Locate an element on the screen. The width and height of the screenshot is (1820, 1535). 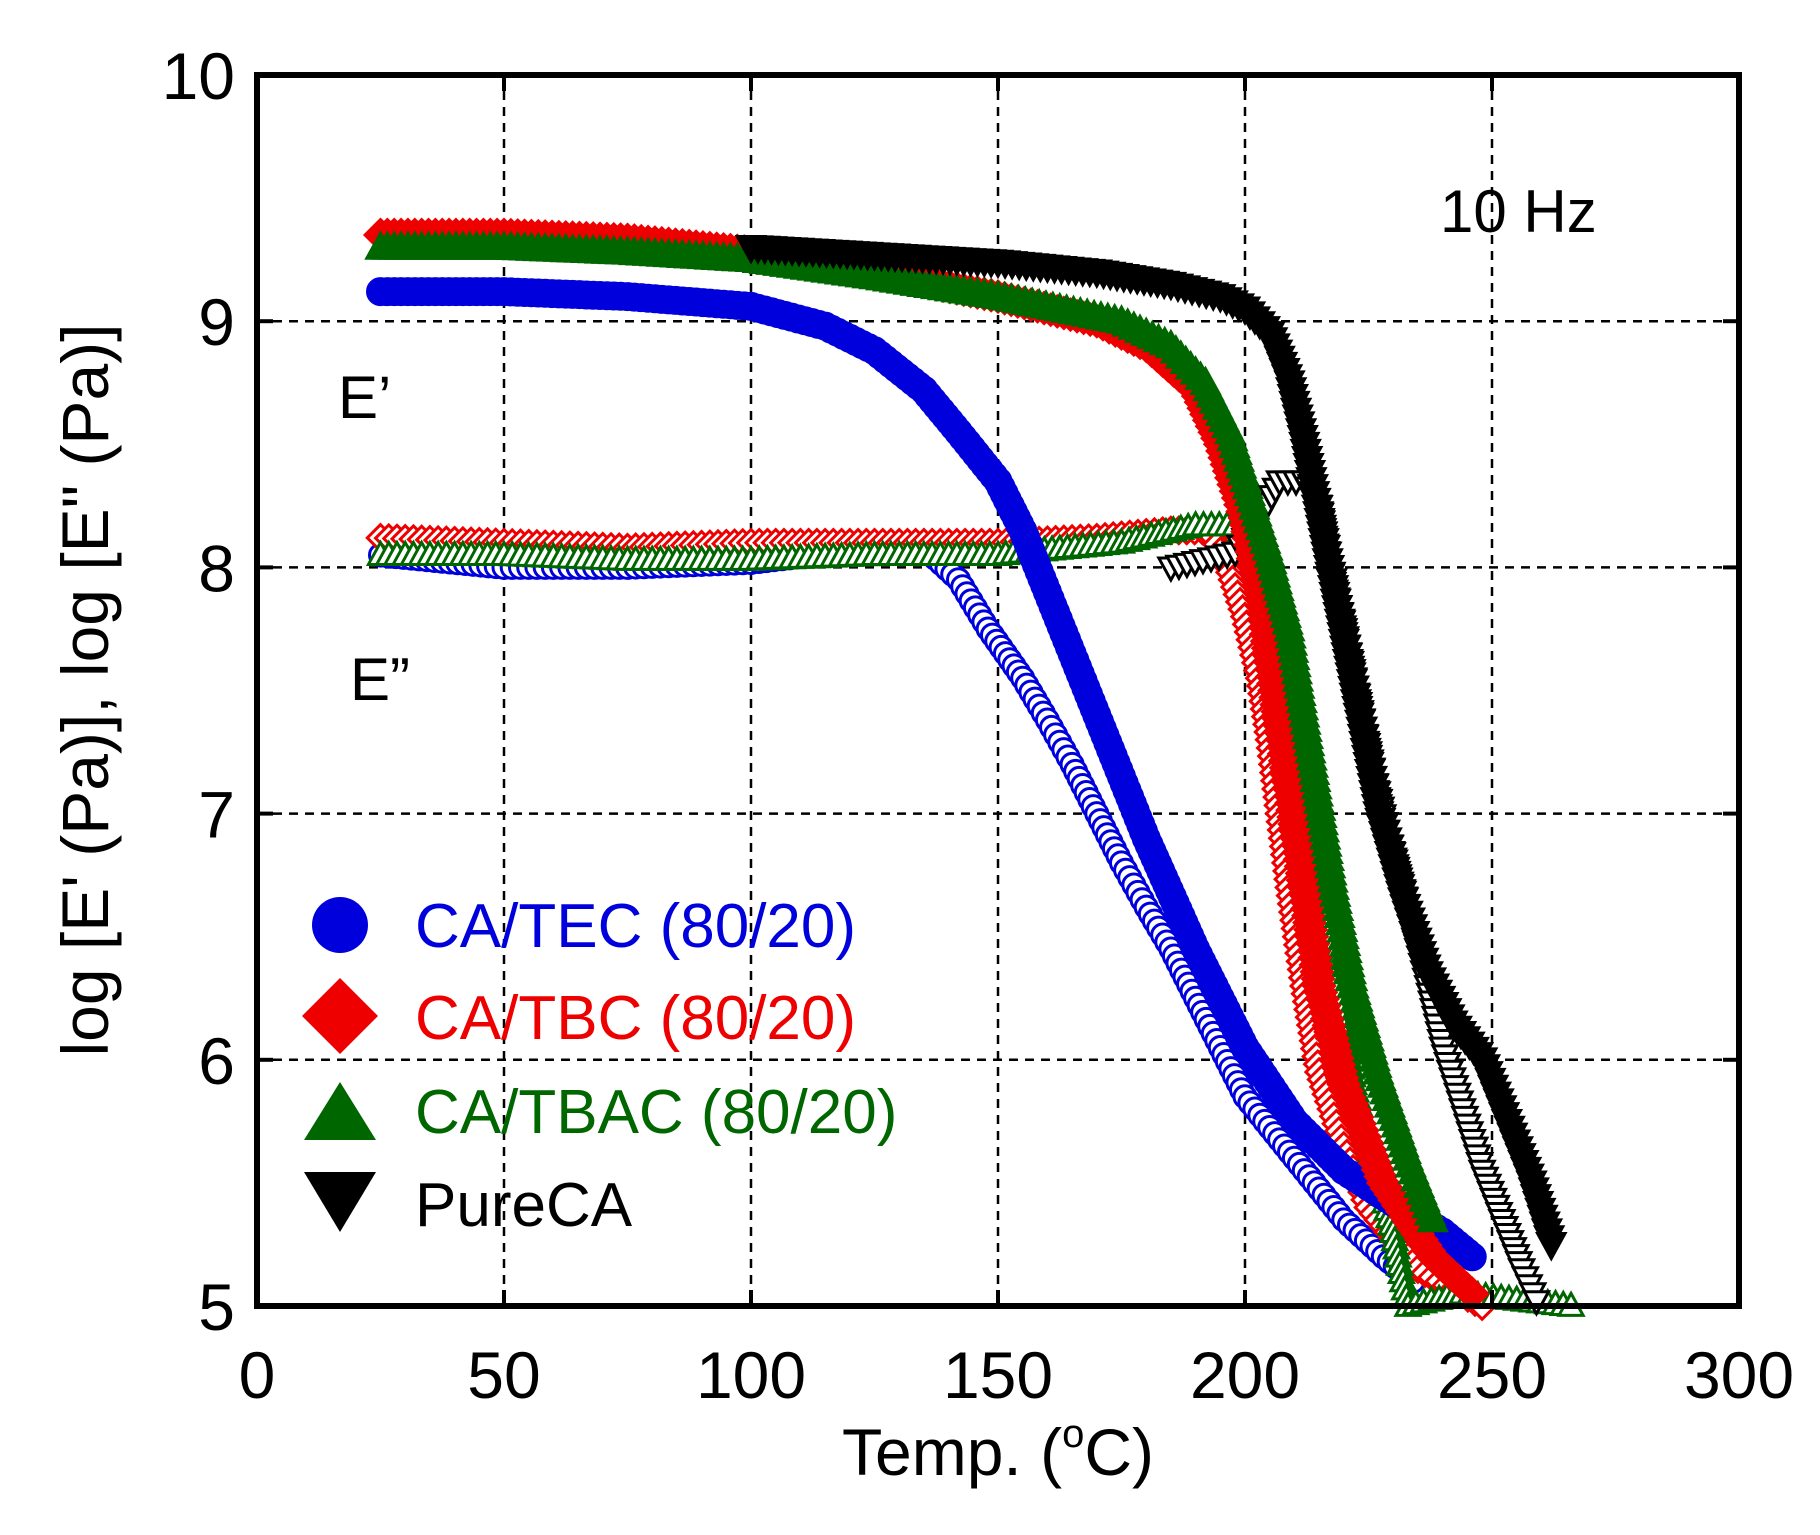
x-tick-label: 150 is located at coordinates (998, 1375).